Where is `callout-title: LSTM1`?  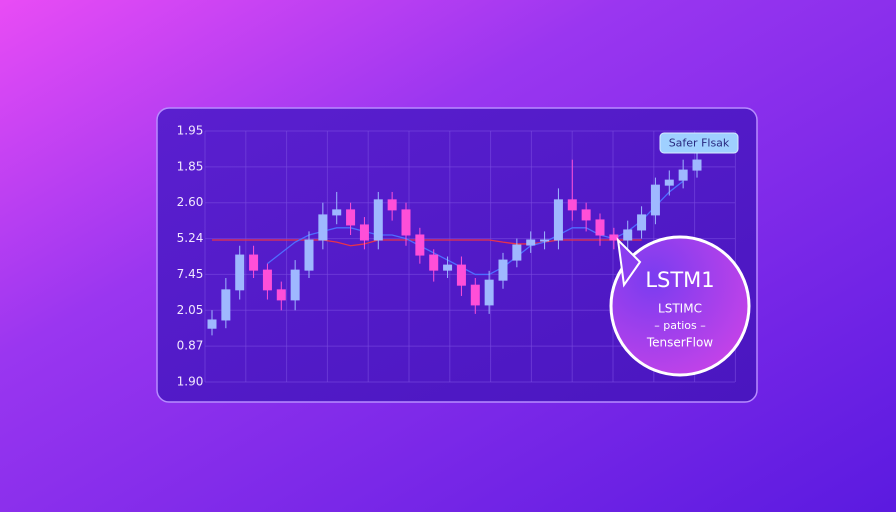
callout-title: LSTM1 is located at coordinates (679, 280).